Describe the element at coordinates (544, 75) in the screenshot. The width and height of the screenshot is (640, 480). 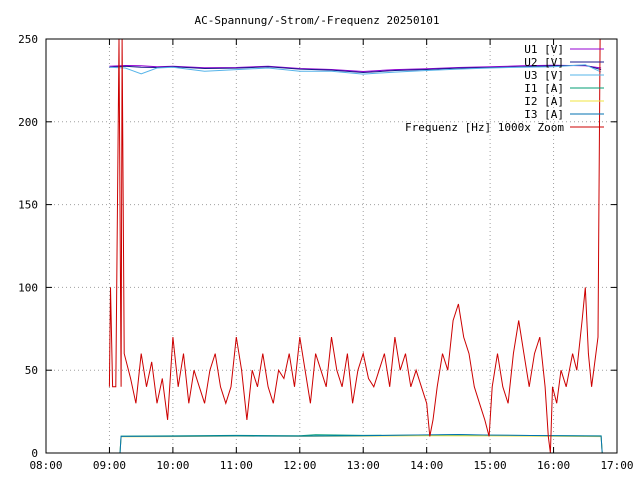
I see `legend-label: U3 [V]` at that location.